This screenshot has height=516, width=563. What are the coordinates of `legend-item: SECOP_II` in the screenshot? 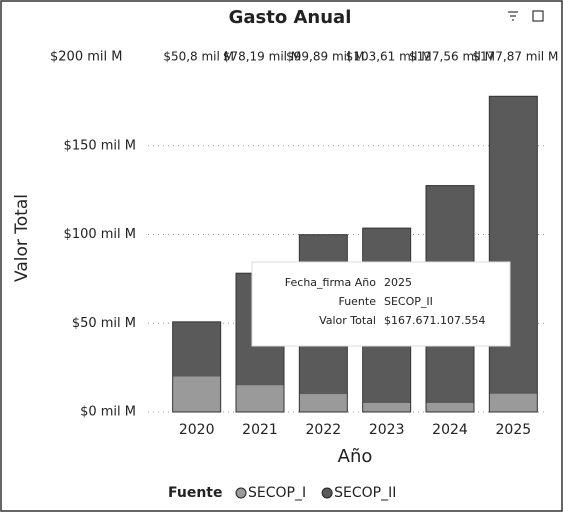 It's located at (358, 493).